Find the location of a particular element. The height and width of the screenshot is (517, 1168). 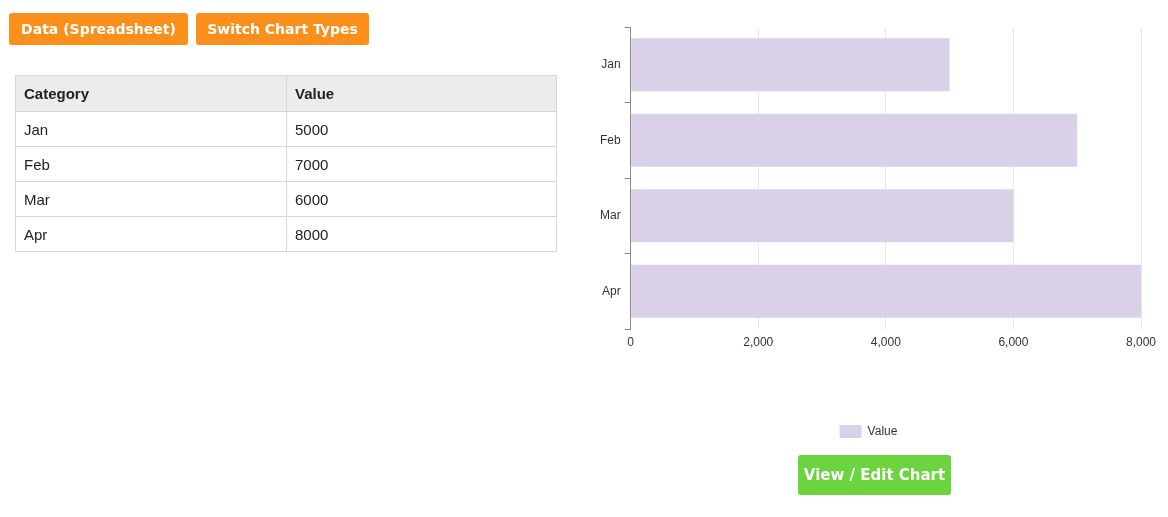

x-tick-label: 0 is located at coordinates (631, 341).